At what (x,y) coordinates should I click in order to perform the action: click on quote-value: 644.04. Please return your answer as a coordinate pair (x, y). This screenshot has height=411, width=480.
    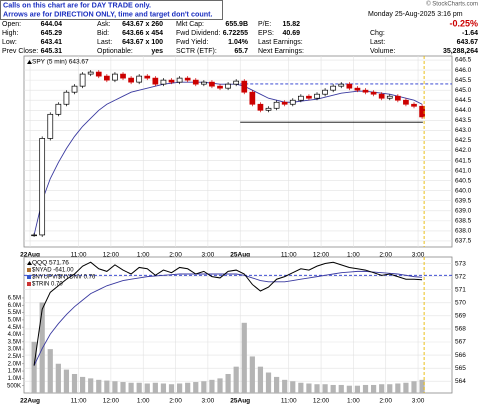
    Looking at the image, I should click on (52, 24).